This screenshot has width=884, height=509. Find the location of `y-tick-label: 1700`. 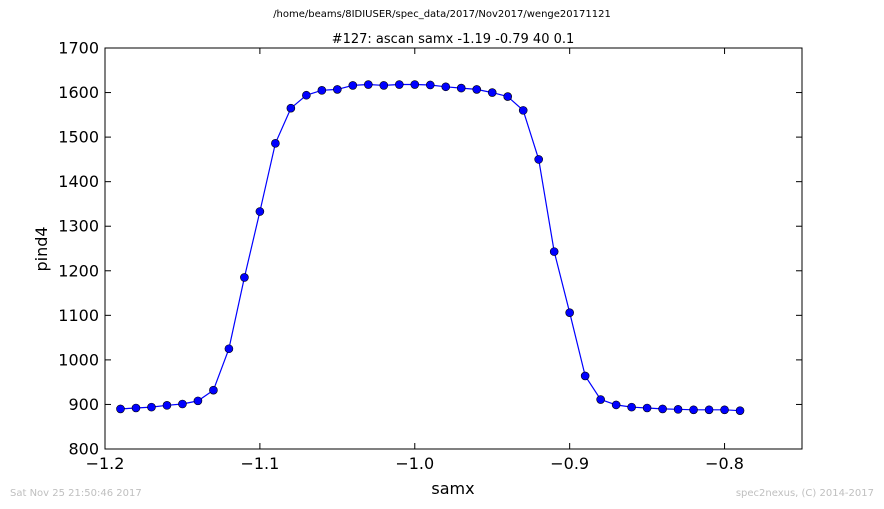

y-tick-label: 1700 is located at coordinates (78, 48).